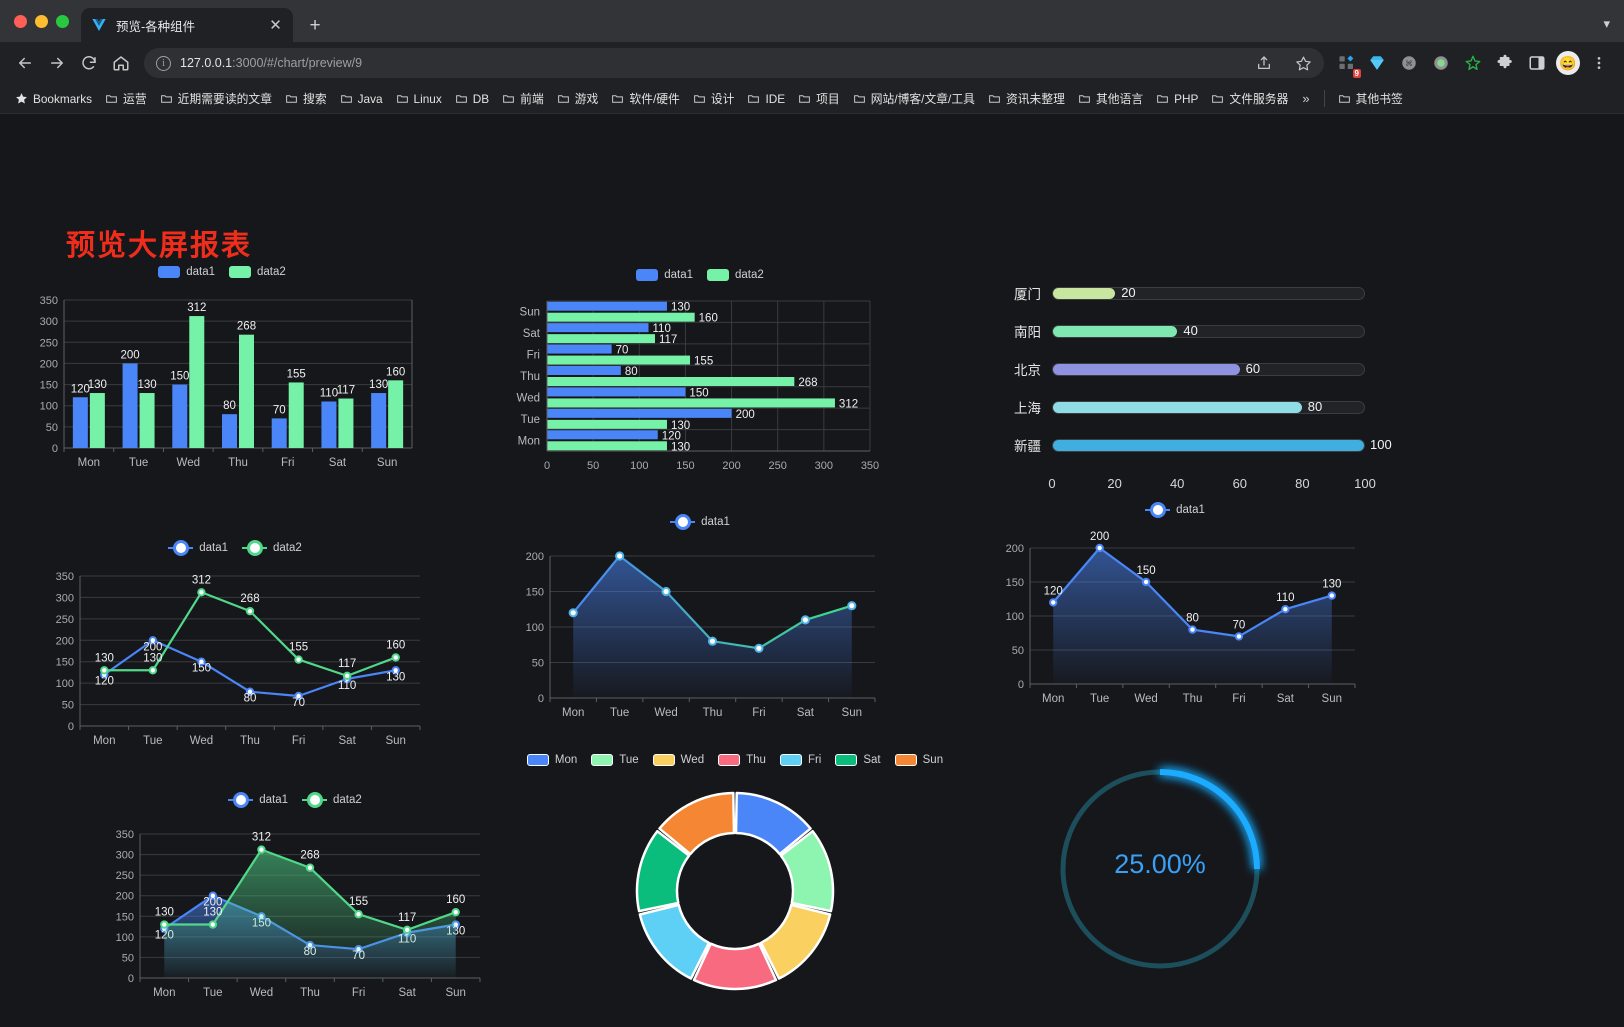 This screenshot has height=1027, width=1624. Describe the element at coordinates (187, 25) in the screenshot. I see `browser-tab: 预览-各种组件 ✕` at that location.